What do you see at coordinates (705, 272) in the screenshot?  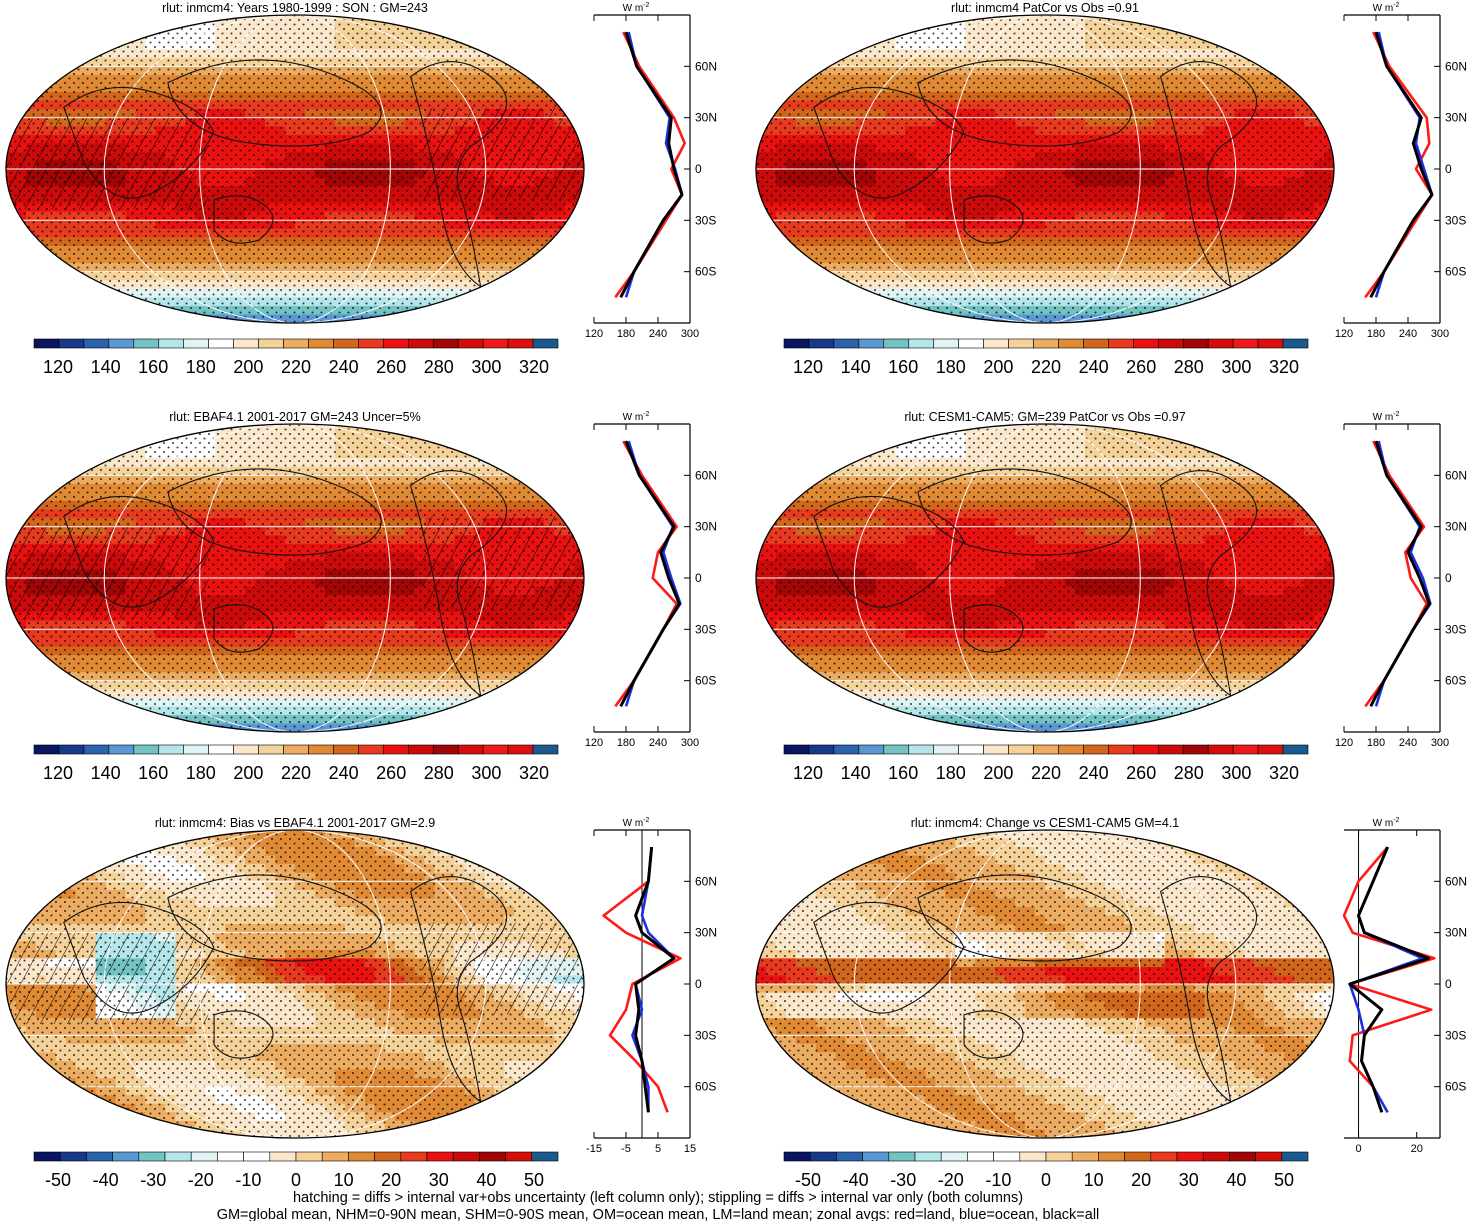 I see `zonal-lat-label: 60S` at bounding box center [705, 272].